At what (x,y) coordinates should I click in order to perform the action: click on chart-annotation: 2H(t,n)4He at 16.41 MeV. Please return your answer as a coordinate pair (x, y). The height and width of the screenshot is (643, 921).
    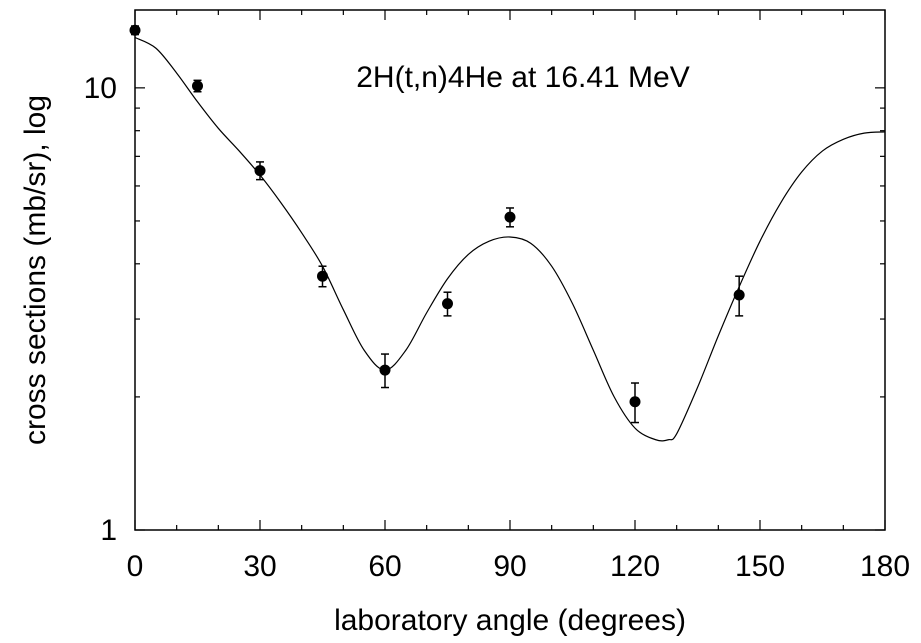
    Looking at the image, I should click on (523, 77).